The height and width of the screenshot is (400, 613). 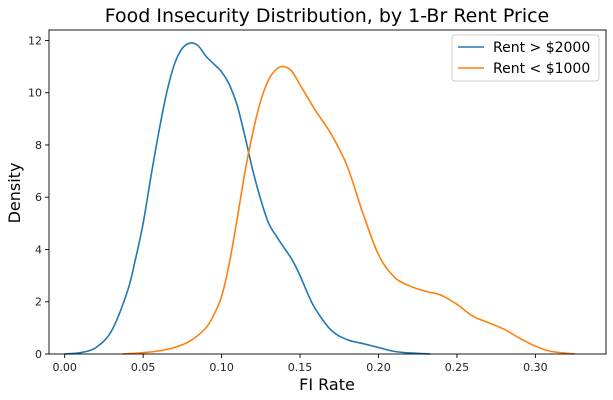 I want to click on x-tick-label: 0.05, so click(x=143, y=367).